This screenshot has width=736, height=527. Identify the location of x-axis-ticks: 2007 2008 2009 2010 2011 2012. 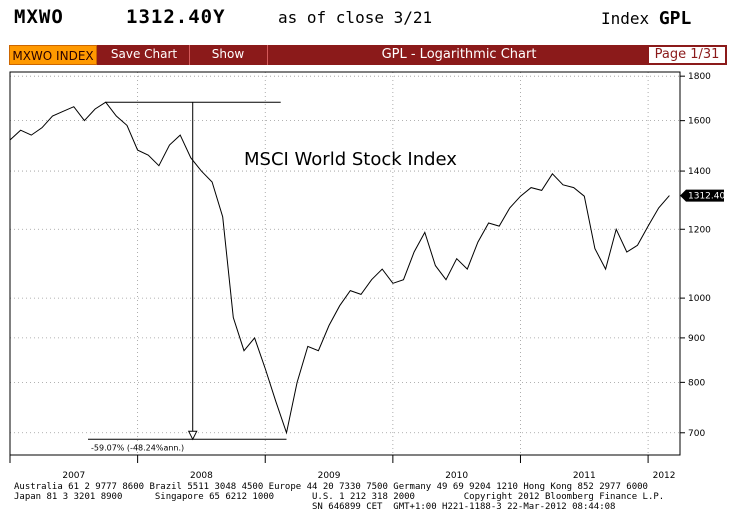
(342, 468).